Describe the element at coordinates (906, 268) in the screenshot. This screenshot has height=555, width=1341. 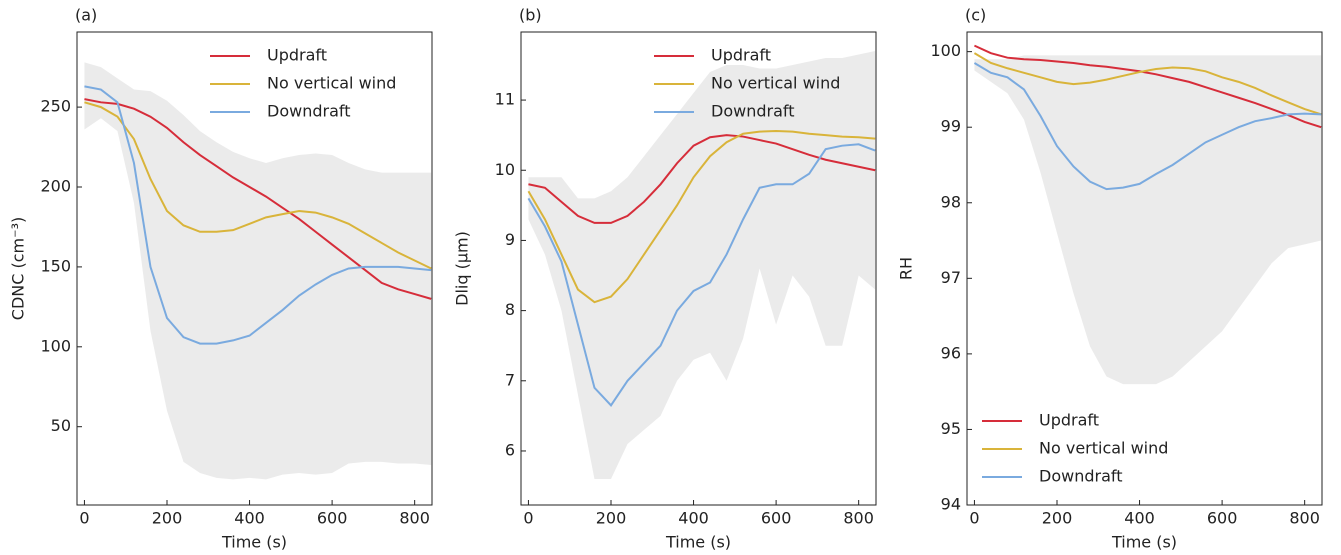
I see `y-axis-label: RH` at that location.